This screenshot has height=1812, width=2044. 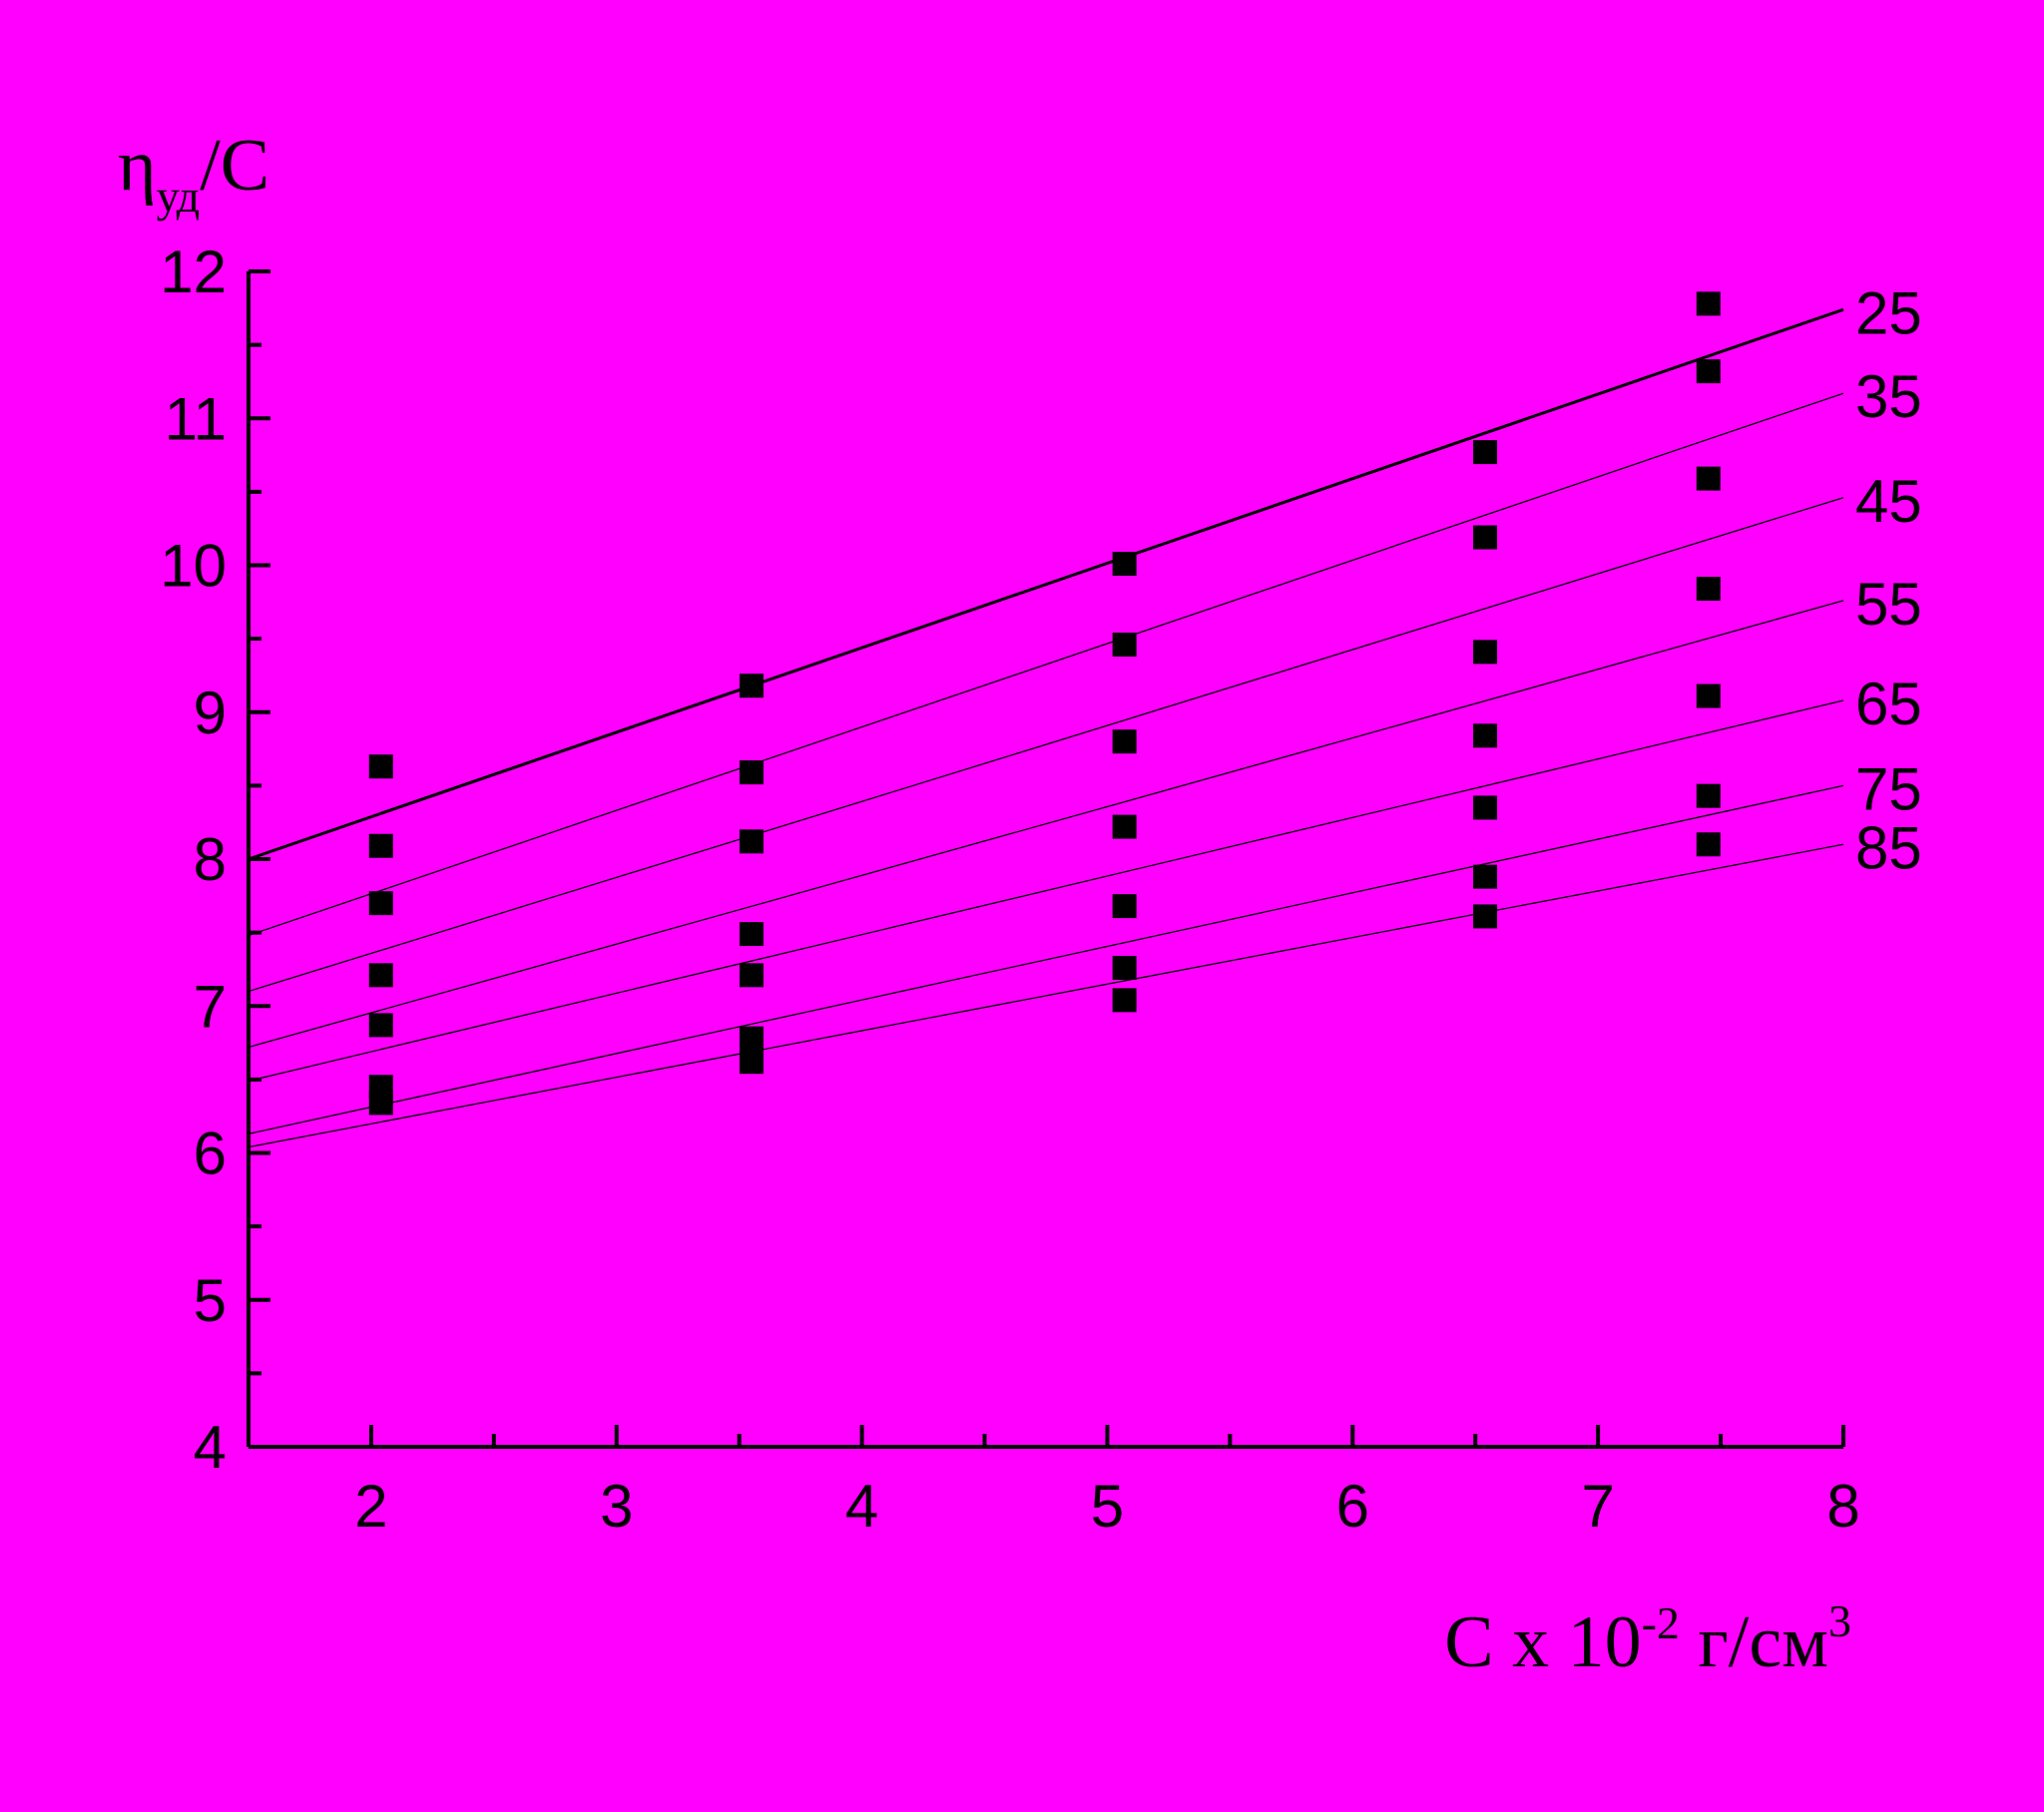 I want to click on x-tick-label: 8, so click(x=1842, y=1506).